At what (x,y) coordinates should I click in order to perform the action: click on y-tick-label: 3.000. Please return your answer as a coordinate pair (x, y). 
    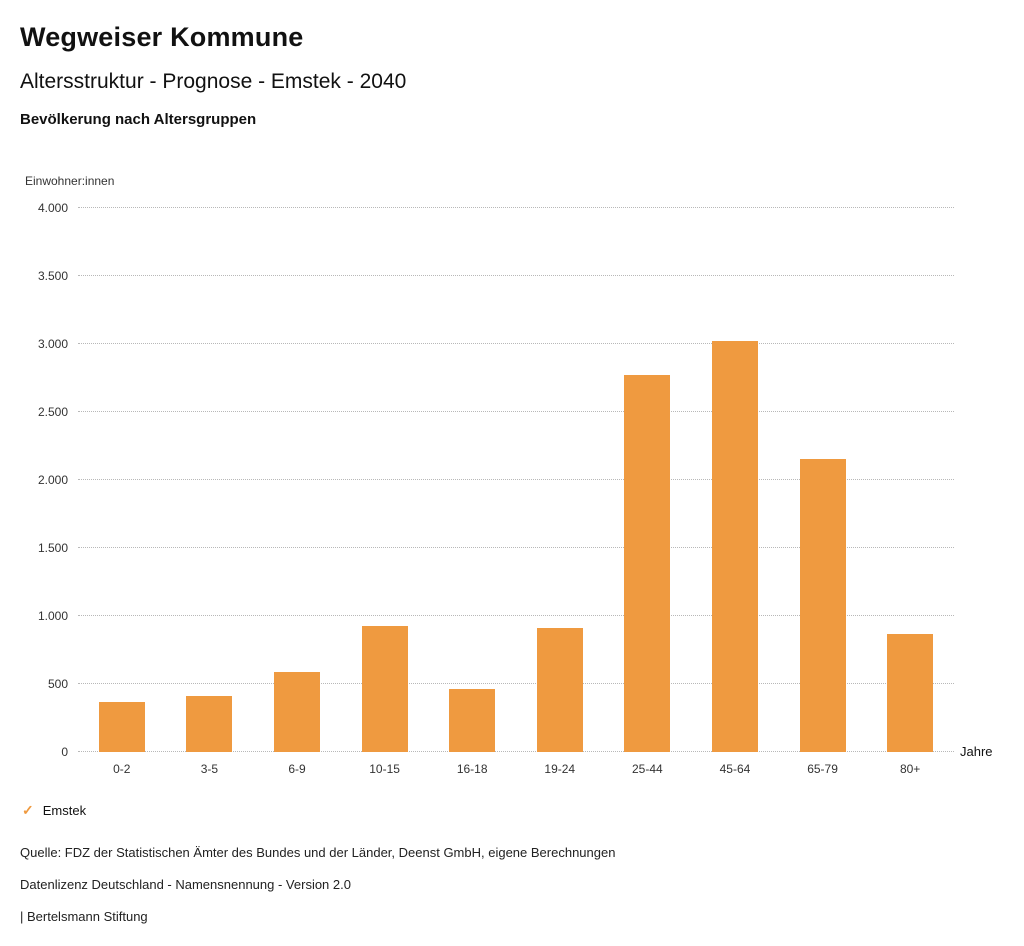
    Looking at the image, I should click on (52, 344).